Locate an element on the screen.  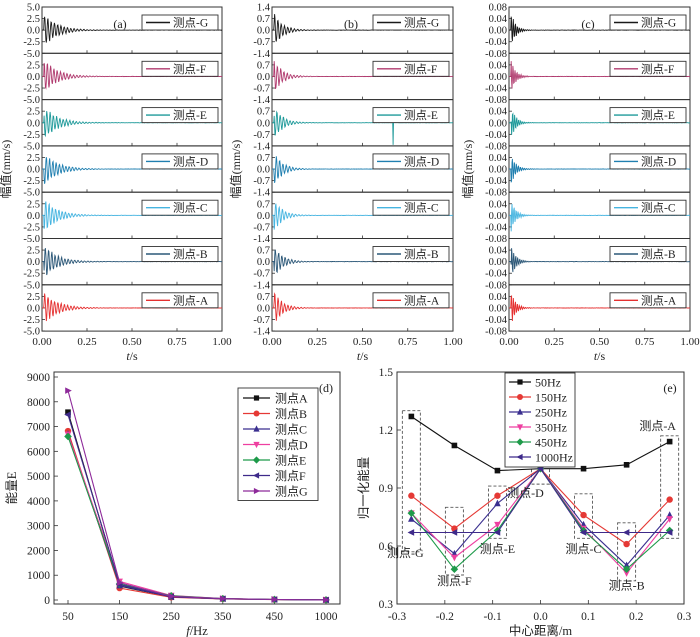
y-tick-label: 2000 is located at coordinates (38, 551).